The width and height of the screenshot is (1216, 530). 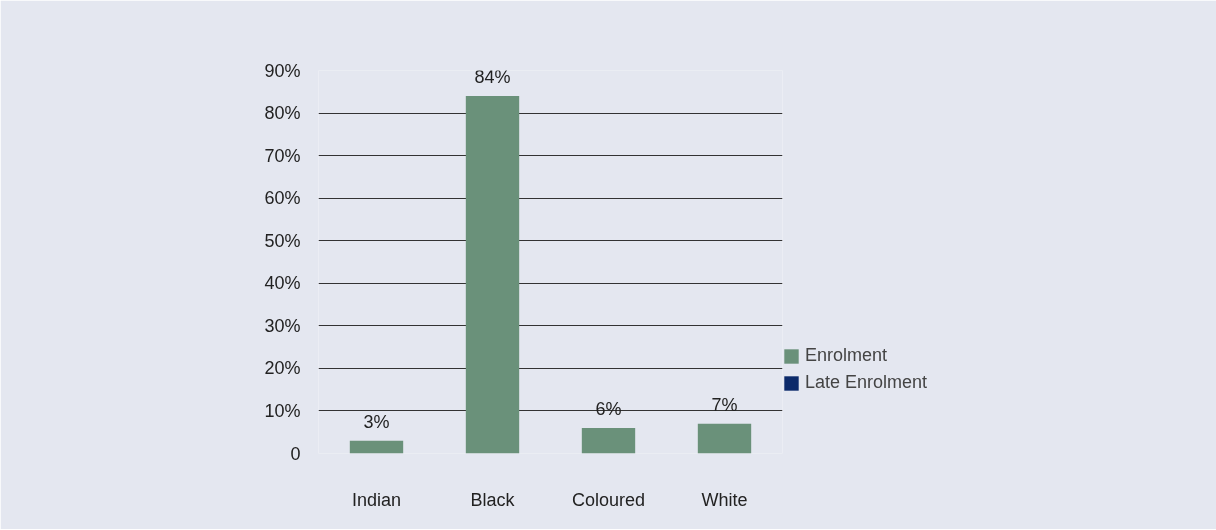 What do you see at coordinates (376, 421) in the screenshot?
I see `text: 3%` at bounding box center [376, 421].